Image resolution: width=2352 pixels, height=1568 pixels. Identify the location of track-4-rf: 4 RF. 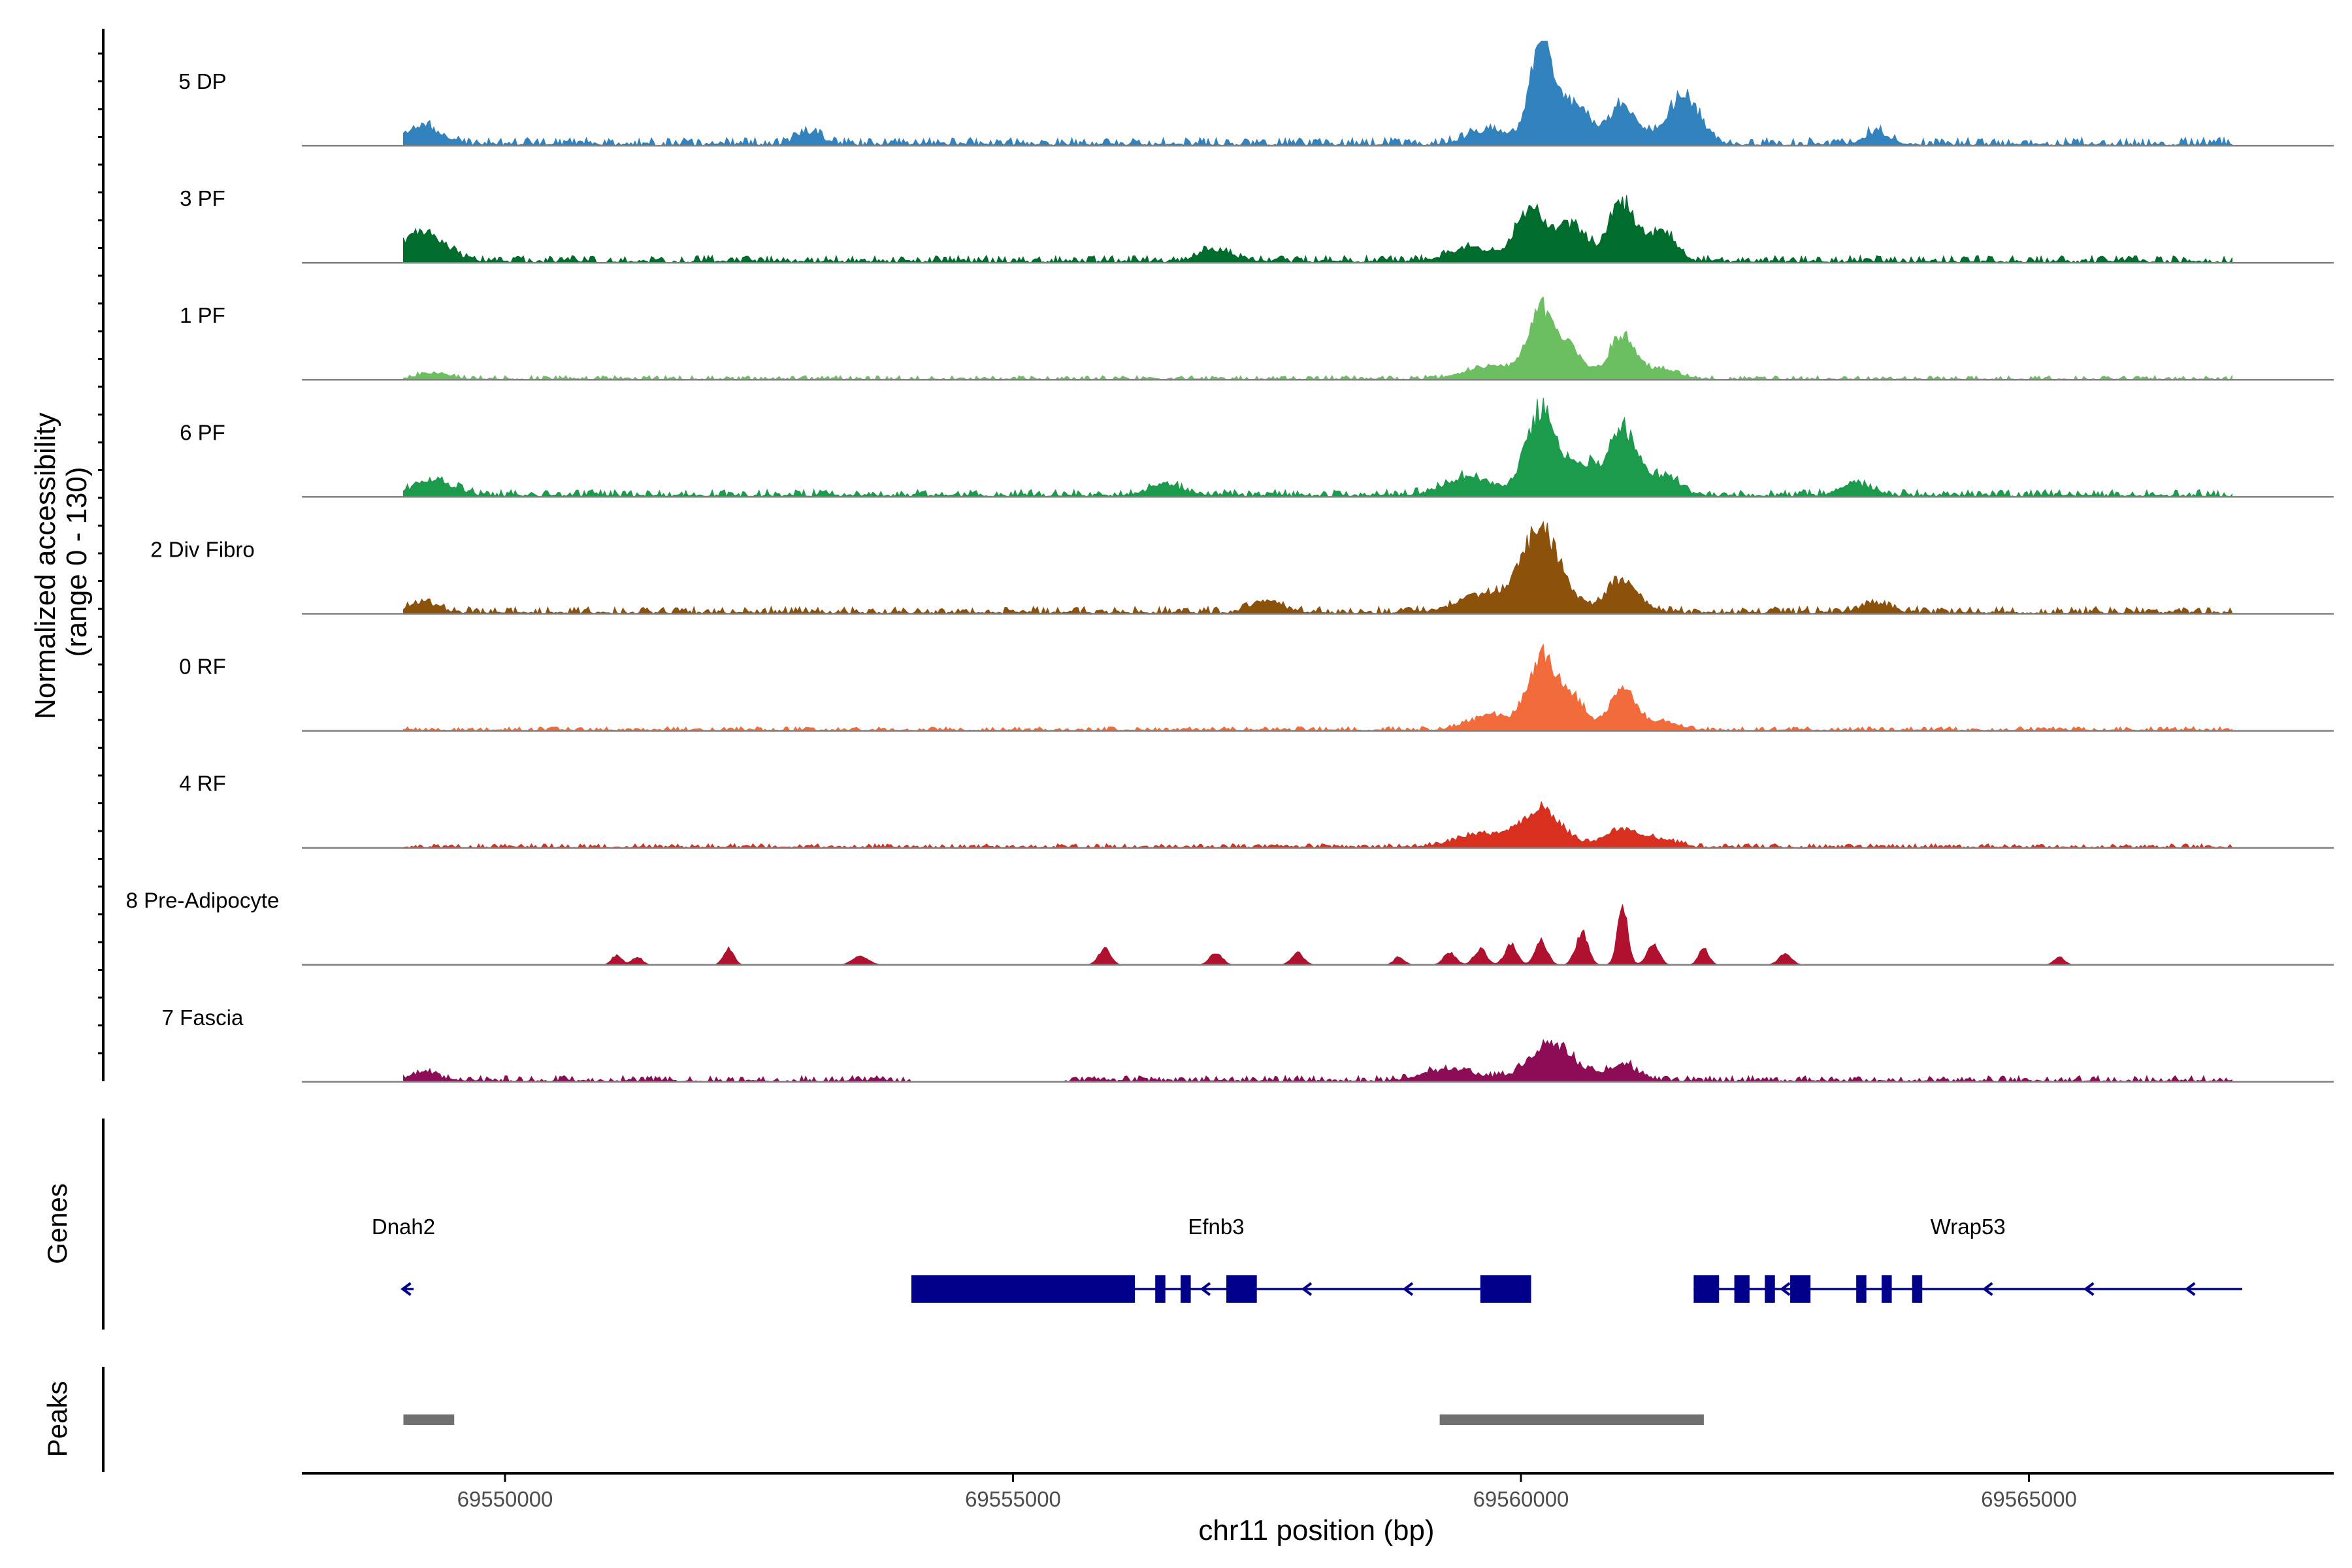
(1256, 810).